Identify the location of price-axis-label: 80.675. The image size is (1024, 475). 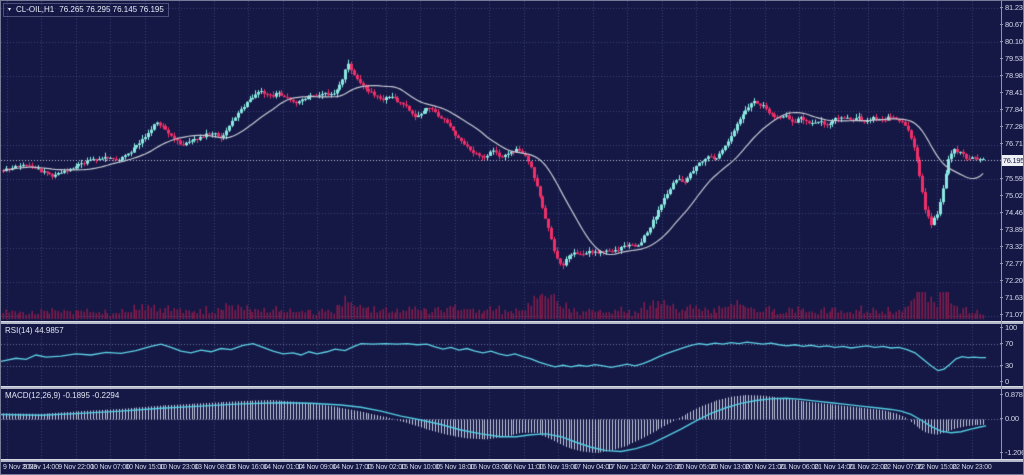
(1011, 24).